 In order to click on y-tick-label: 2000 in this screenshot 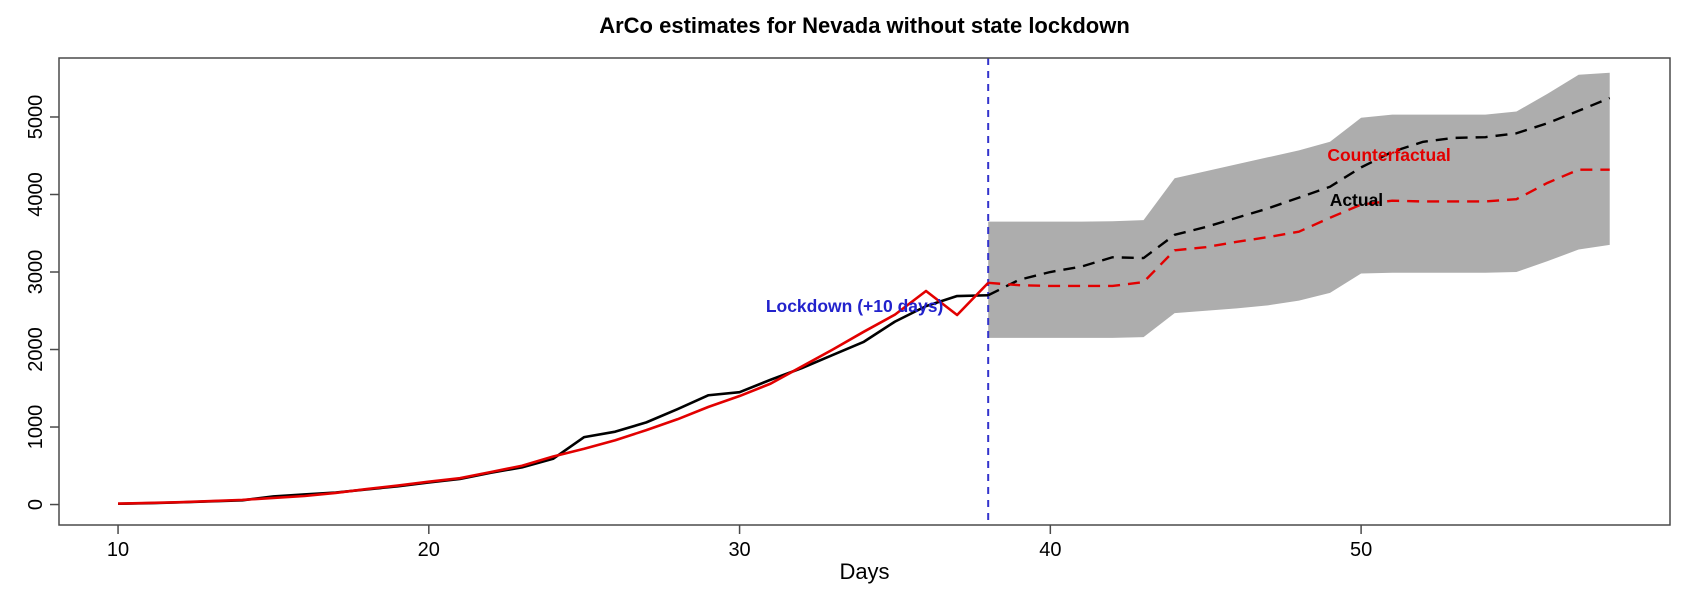, I will do `click(36, 349)`.